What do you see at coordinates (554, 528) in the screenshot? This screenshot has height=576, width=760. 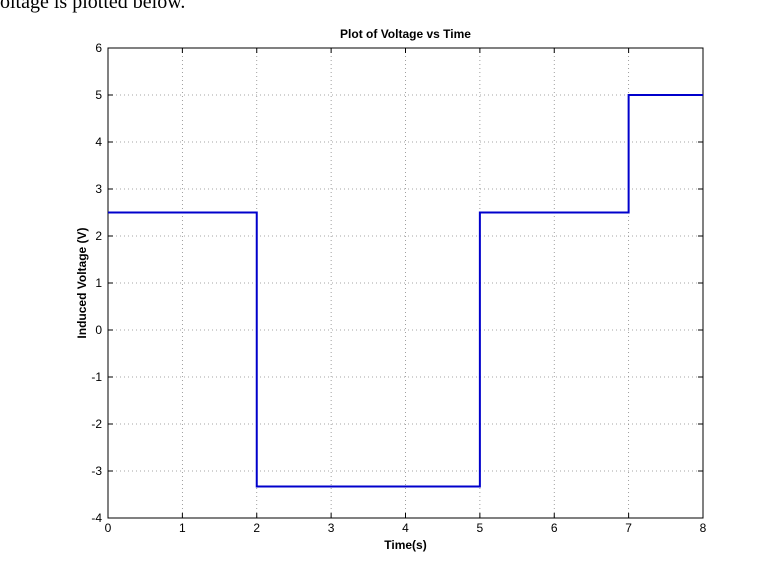 I see `x-tick-label: 6` at bounding box center [554, 528].